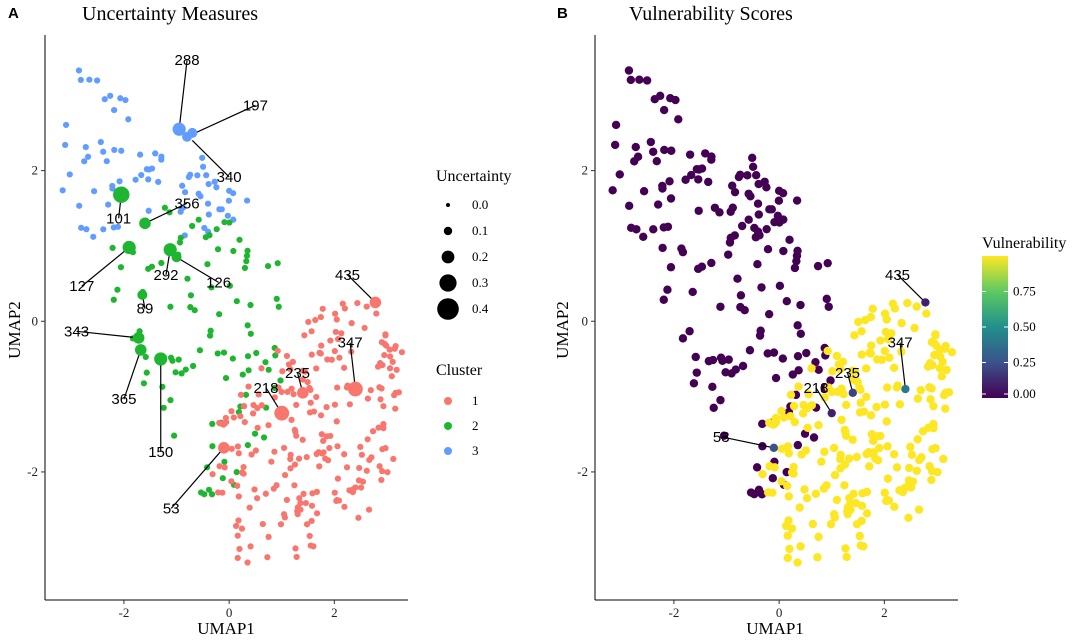  I want to click on legend-size-label: 0.4, so click(480, 308).